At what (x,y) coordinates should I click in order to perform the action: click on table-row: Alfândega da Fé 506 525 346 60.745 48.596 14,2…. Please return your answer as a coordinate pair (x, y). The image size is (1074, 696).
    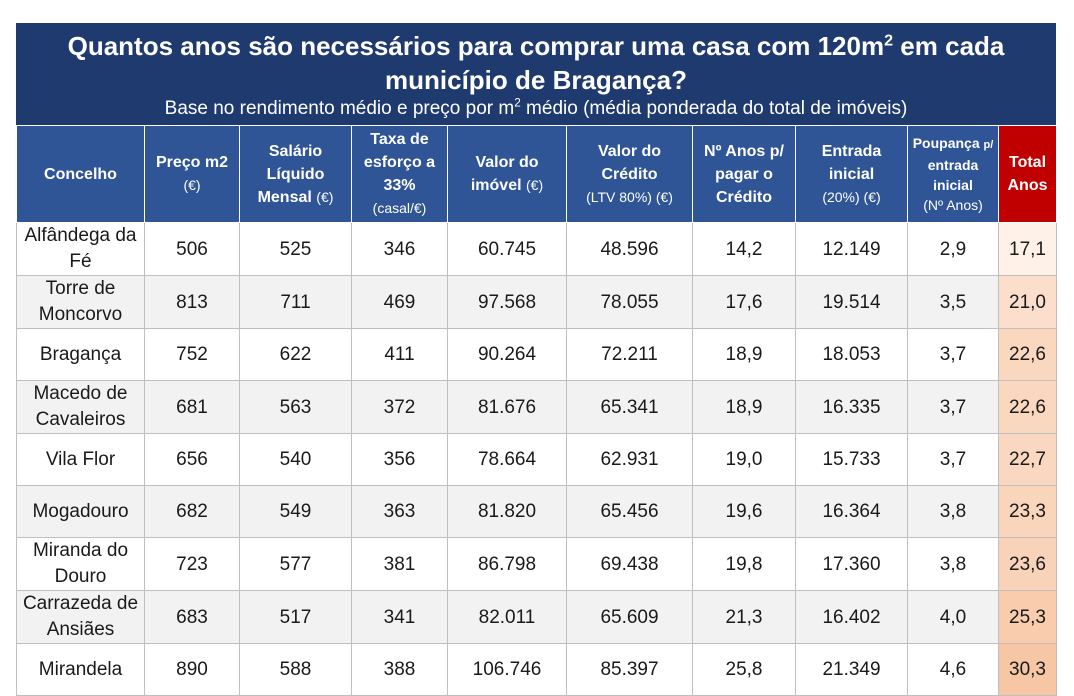
    Looking at the image, I should click on (536, 249).